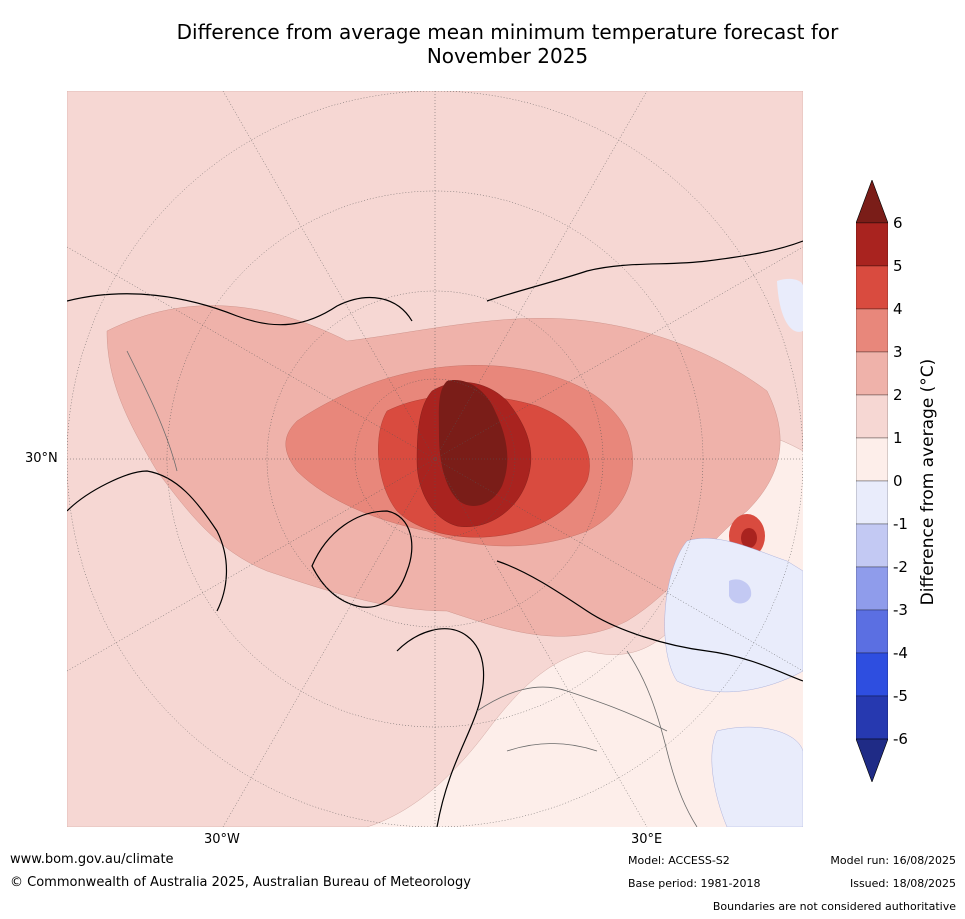 This screenshot has width=965, height=919. Describe the element at coordinates (900, 610) in the screenshot. I see `colorbar-tick-label: -3` at that location.